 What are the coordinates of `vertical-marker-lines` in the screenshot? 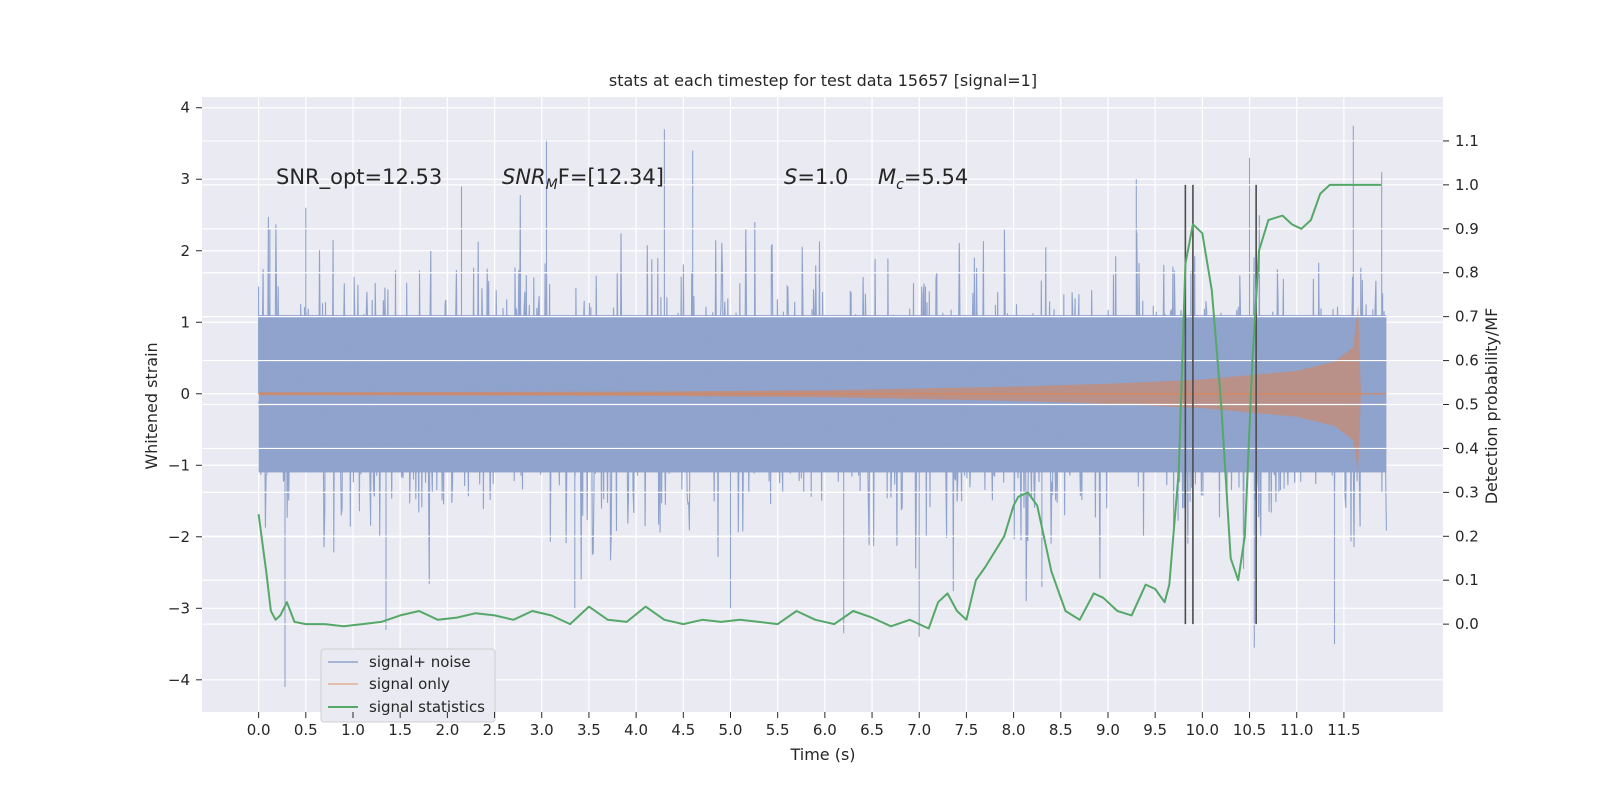 It's located at (1220, 404).